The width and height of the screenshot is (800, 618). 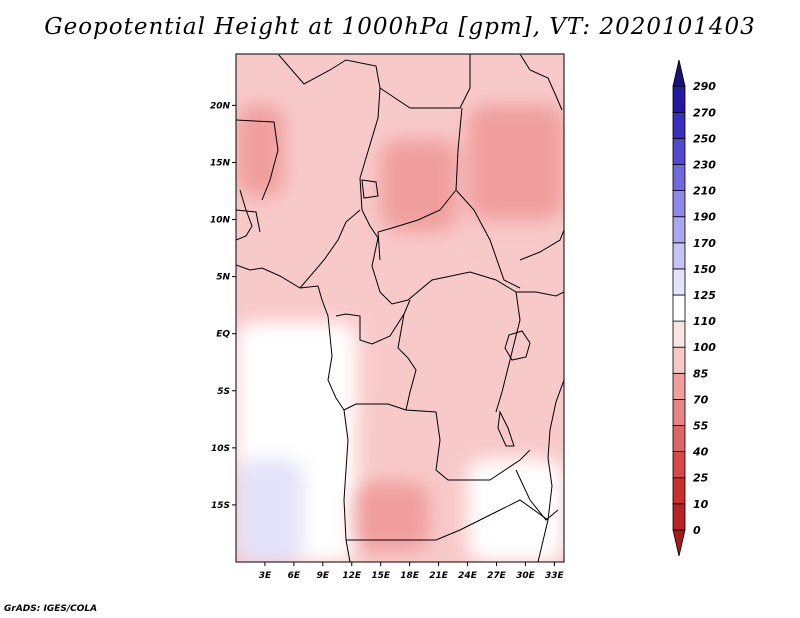 What do you see at coordinates (220, 221) in the screenshot?
I see `y-tick-label: 10N` at bounding box center [220, 221].